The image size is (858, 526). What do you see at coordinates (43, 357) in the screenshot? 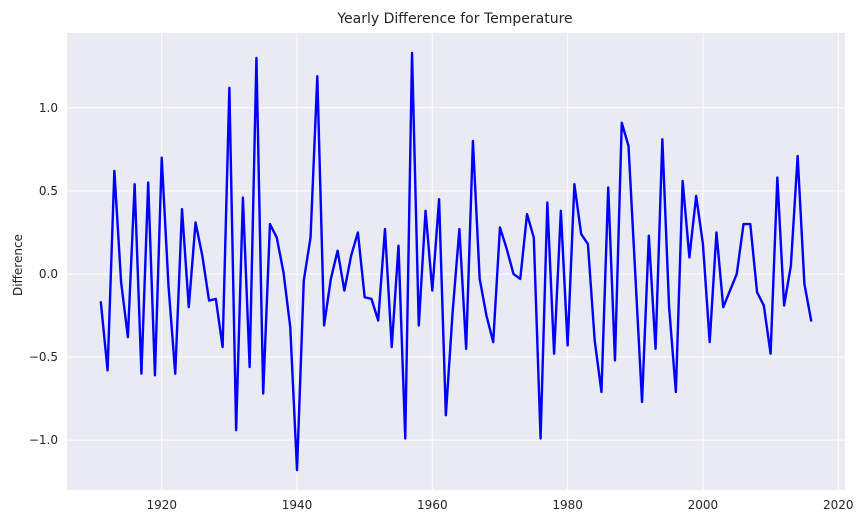
I see `y-tick-label: −0.5` at bounding box center [43, 357].